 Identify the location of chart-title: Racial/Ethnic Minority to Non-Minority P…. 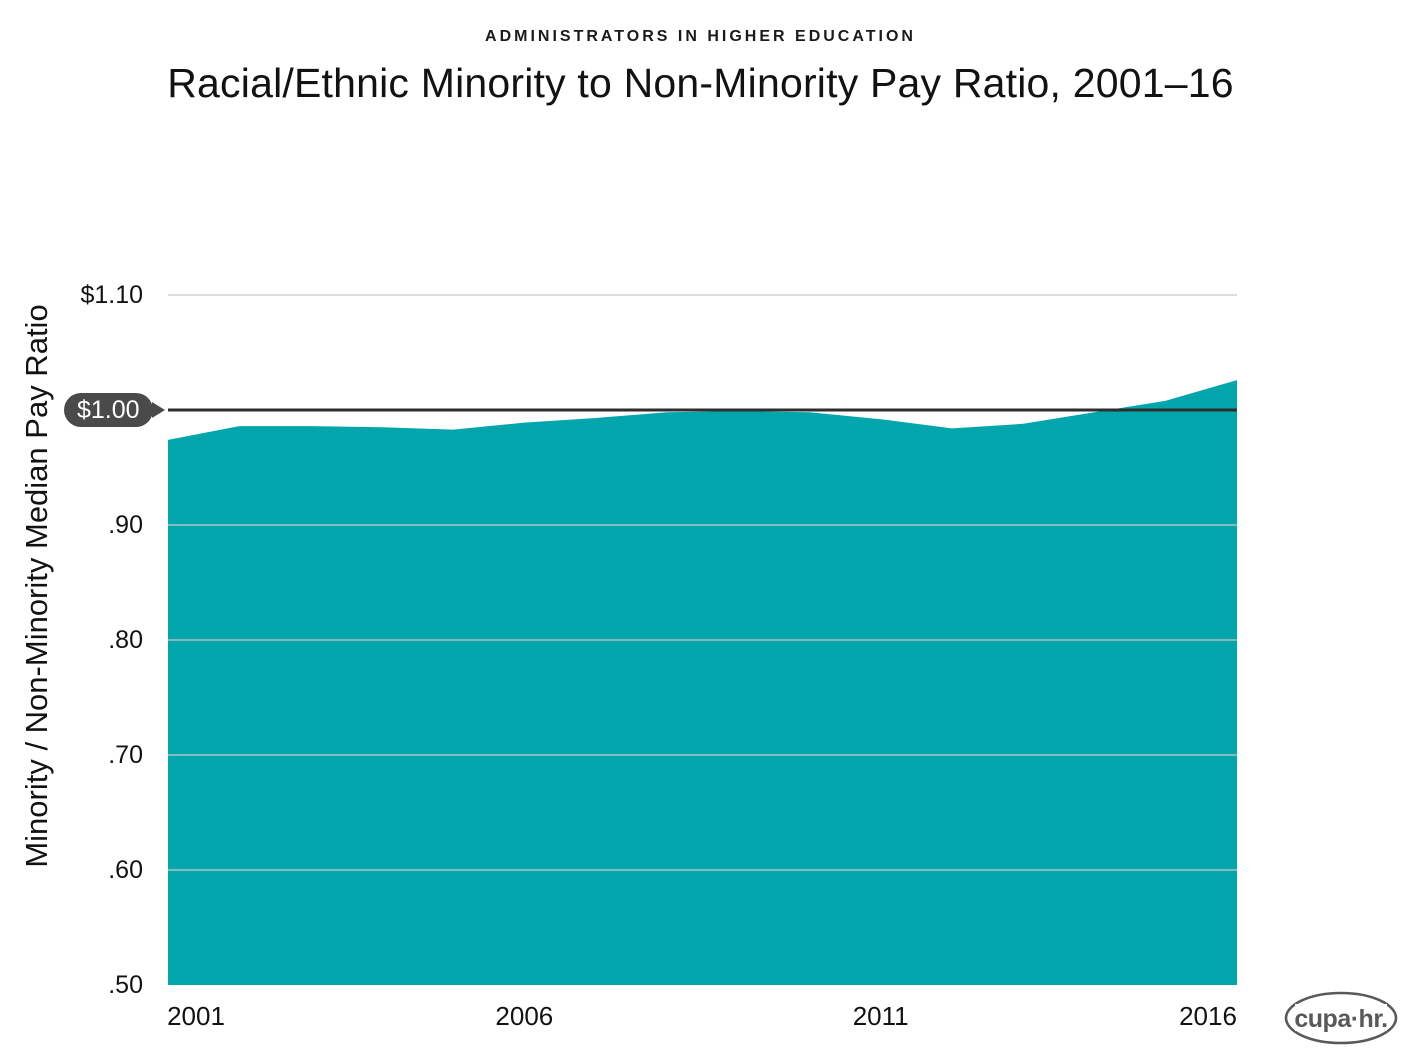
(700, 83).